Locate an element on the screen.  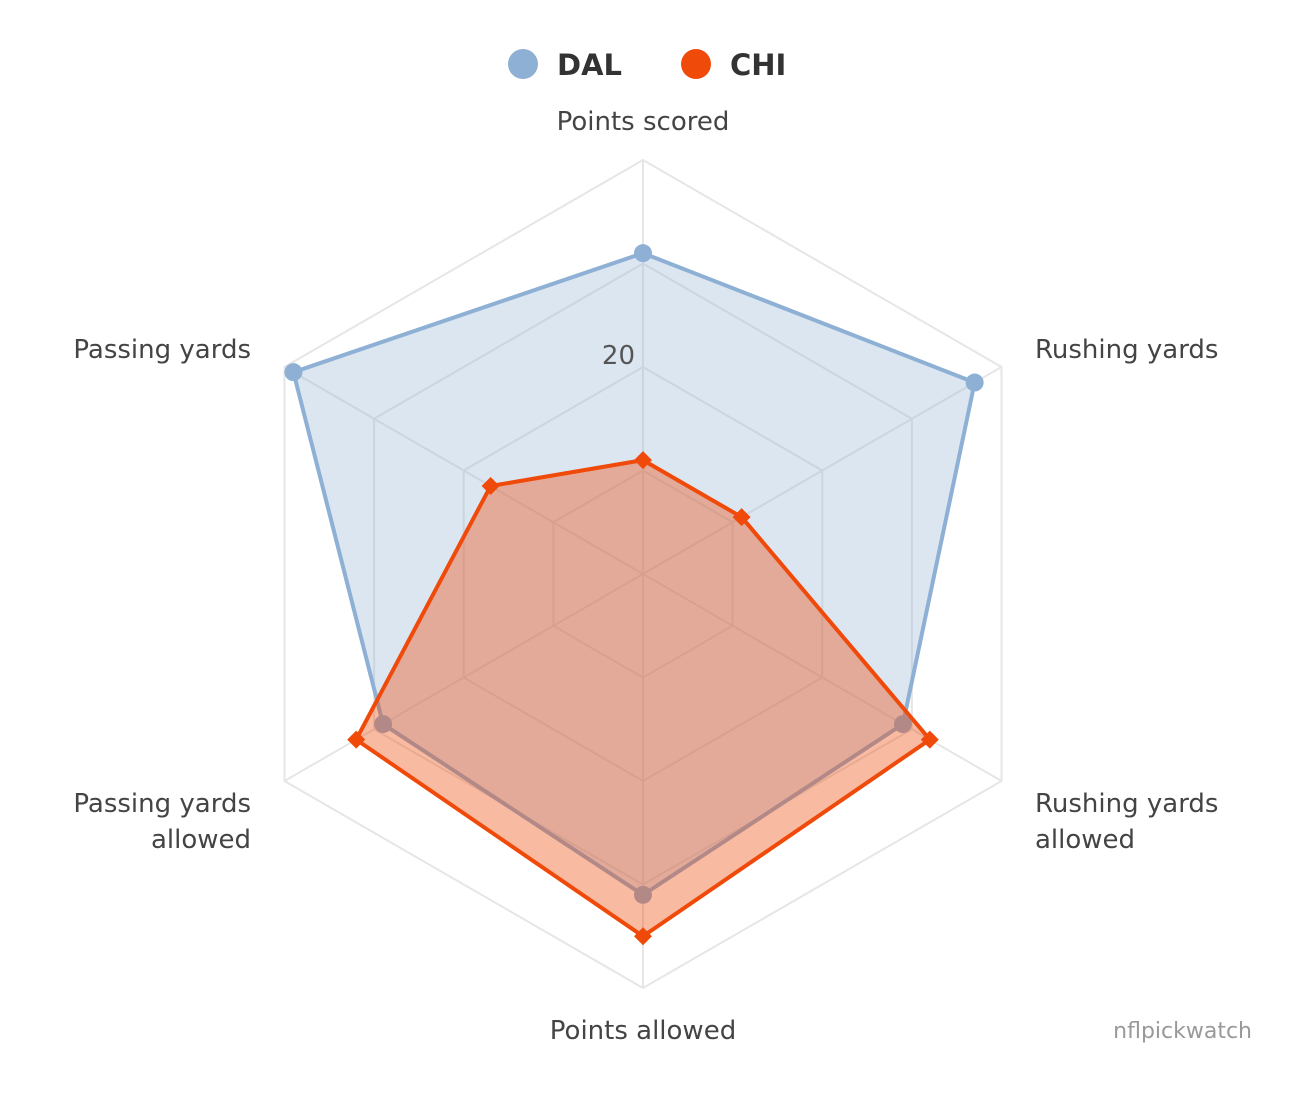
axis-label-0-line-0: Points scored is located at coordinates (643, 122).